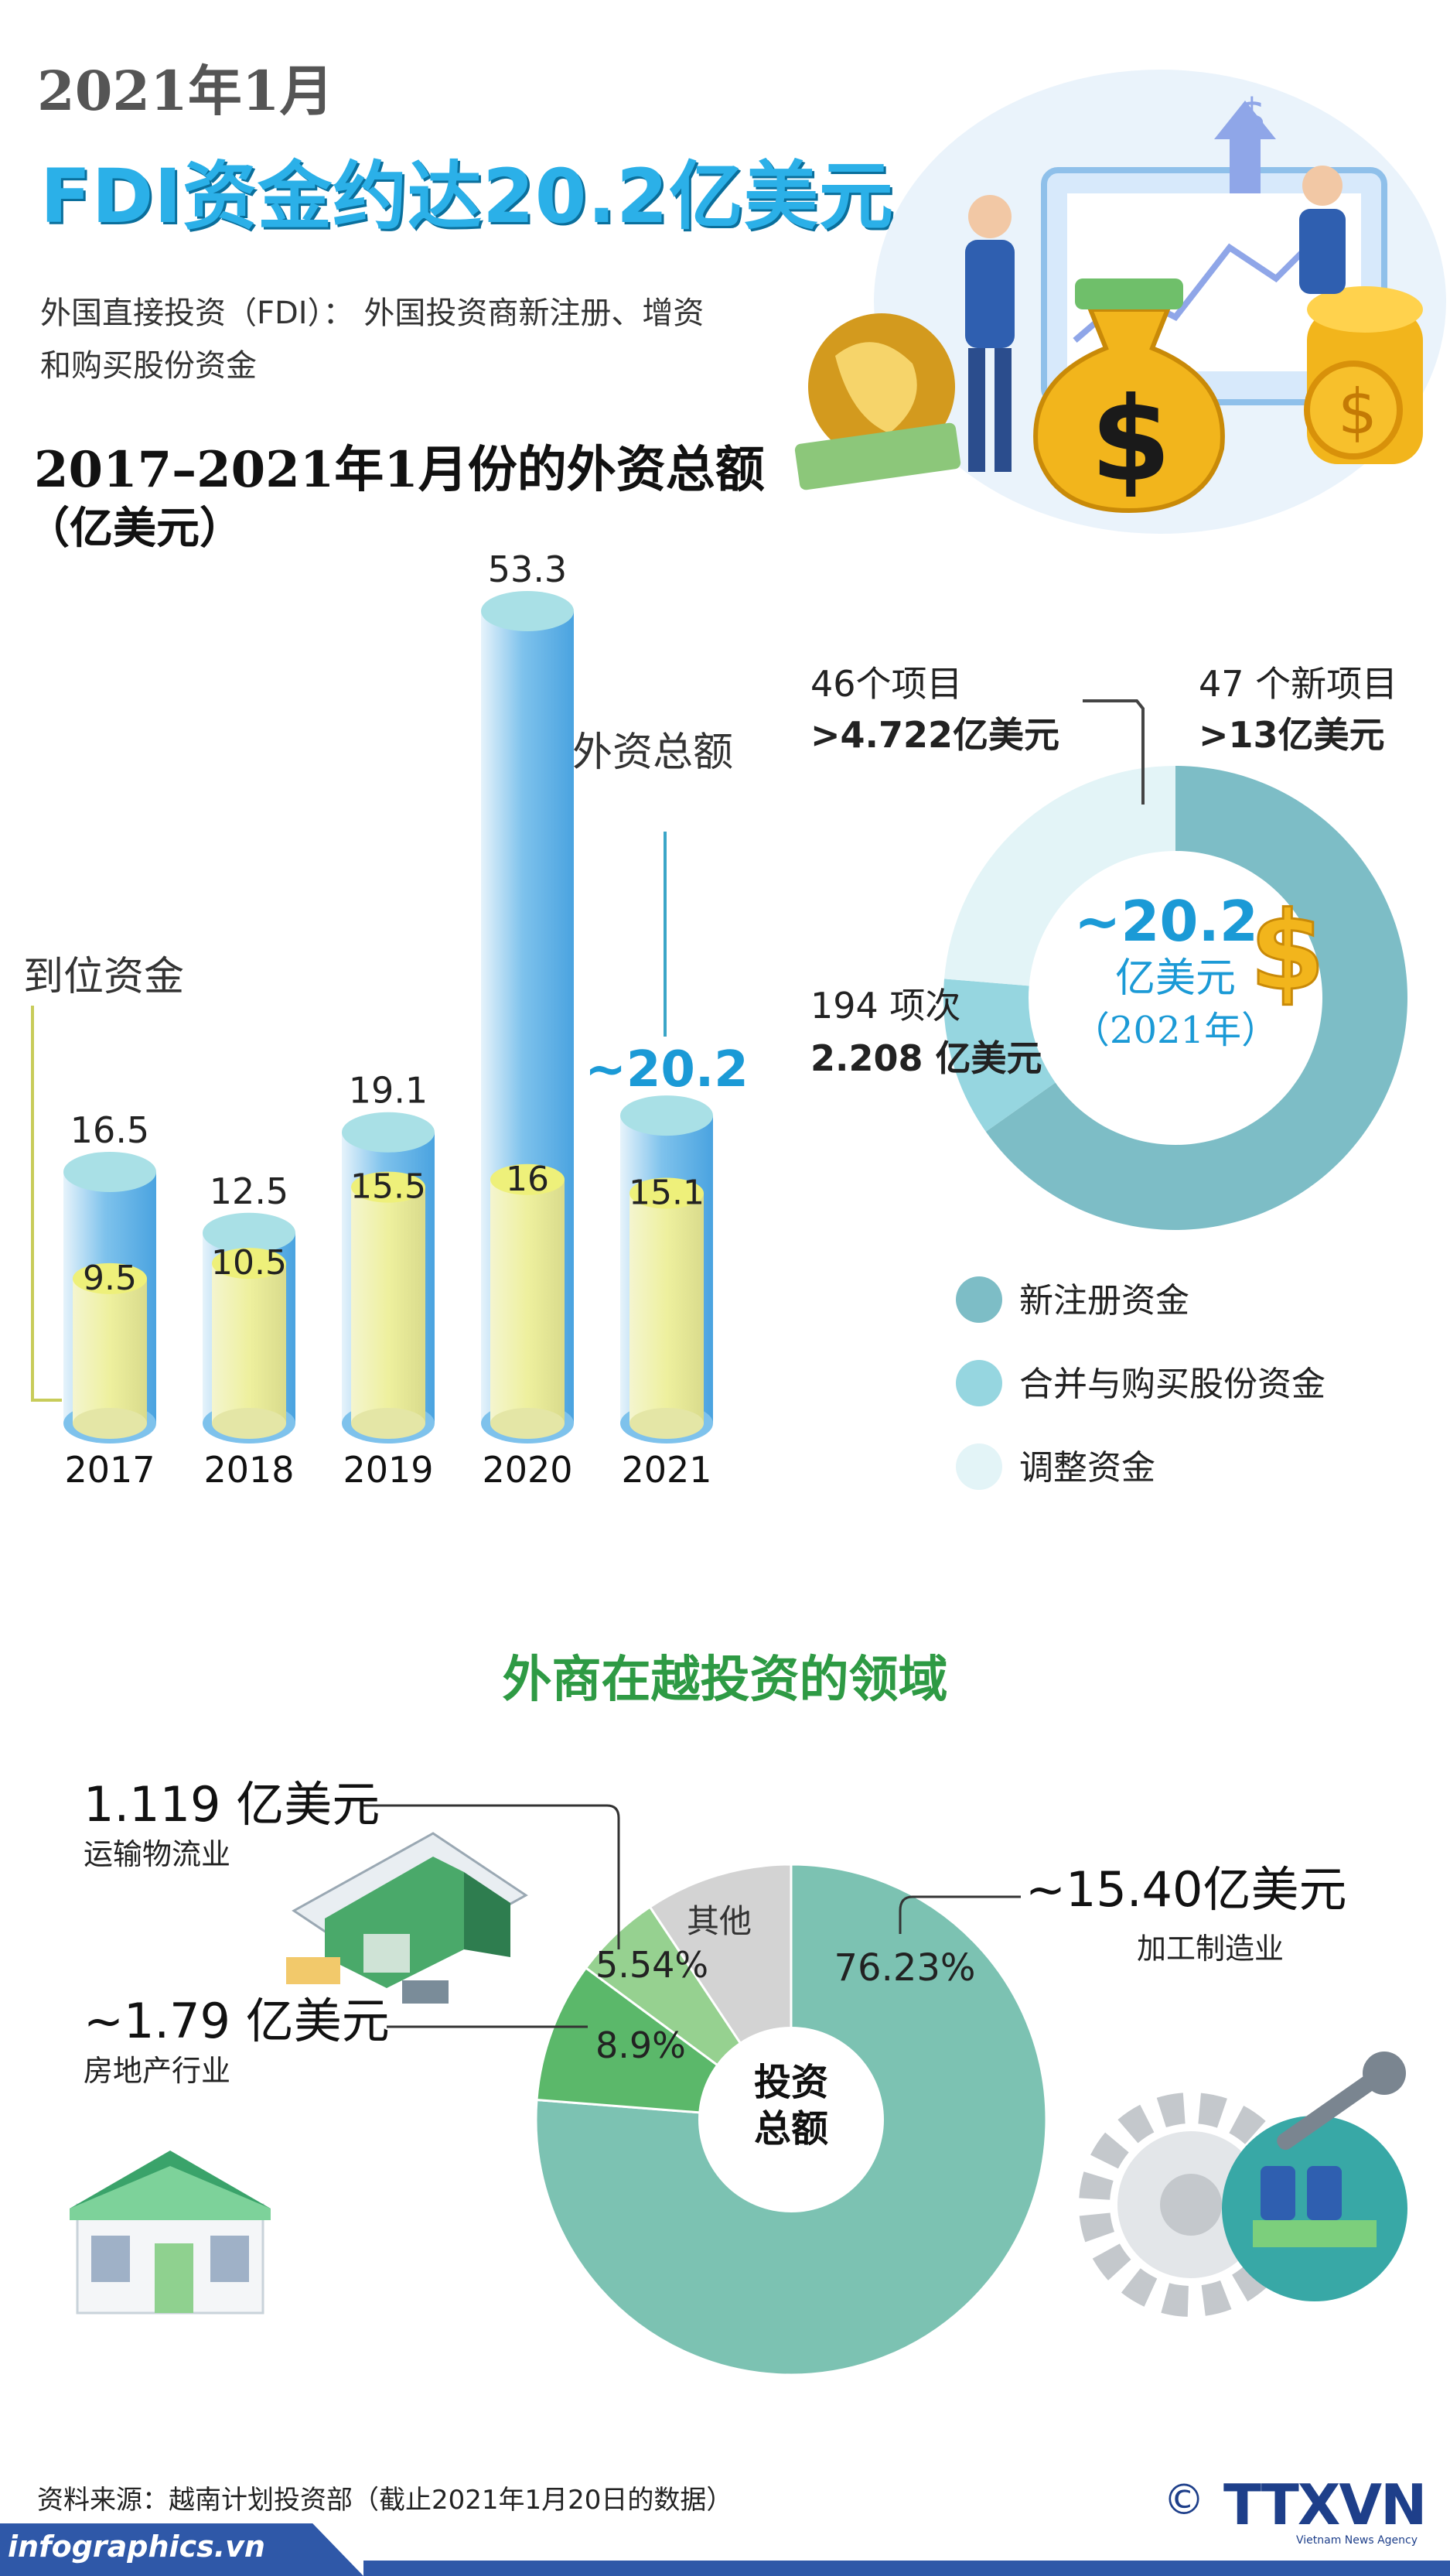 This screenshot has height=2576, width=1450. I want to click on warehouse-icon, so click(407, 1918).